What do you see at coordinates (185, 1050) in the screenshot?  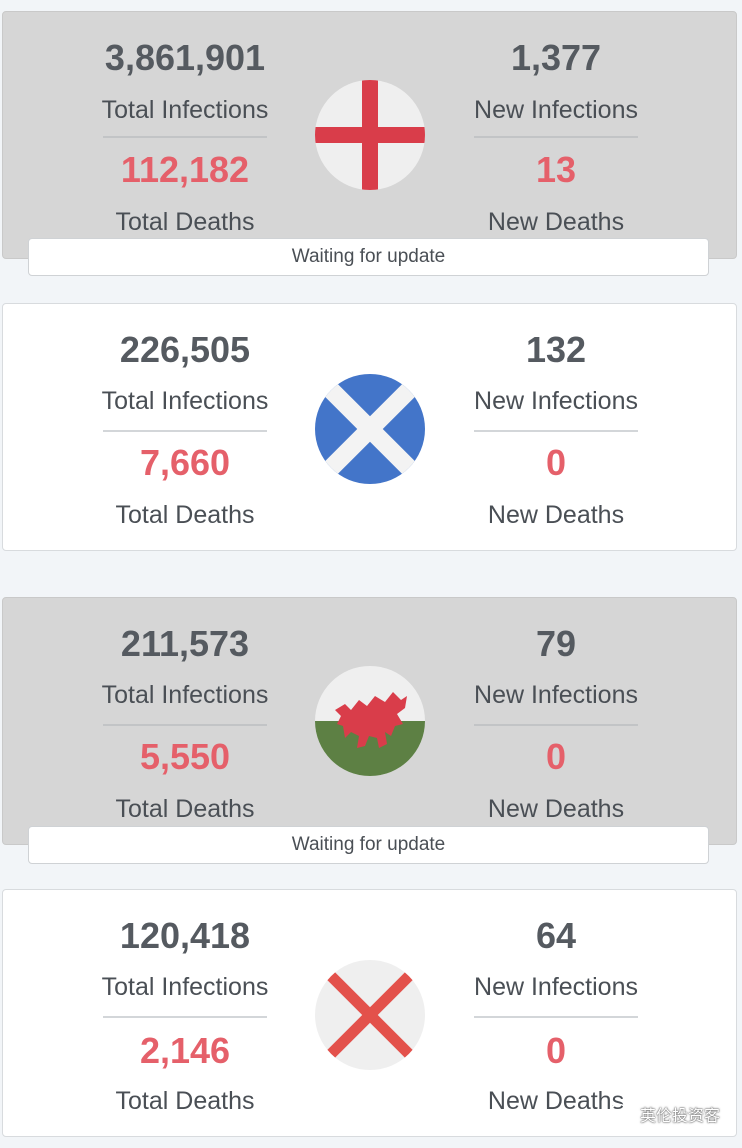 I see `total-deaths-value: 2,146` at bounding box center [185, 1050].